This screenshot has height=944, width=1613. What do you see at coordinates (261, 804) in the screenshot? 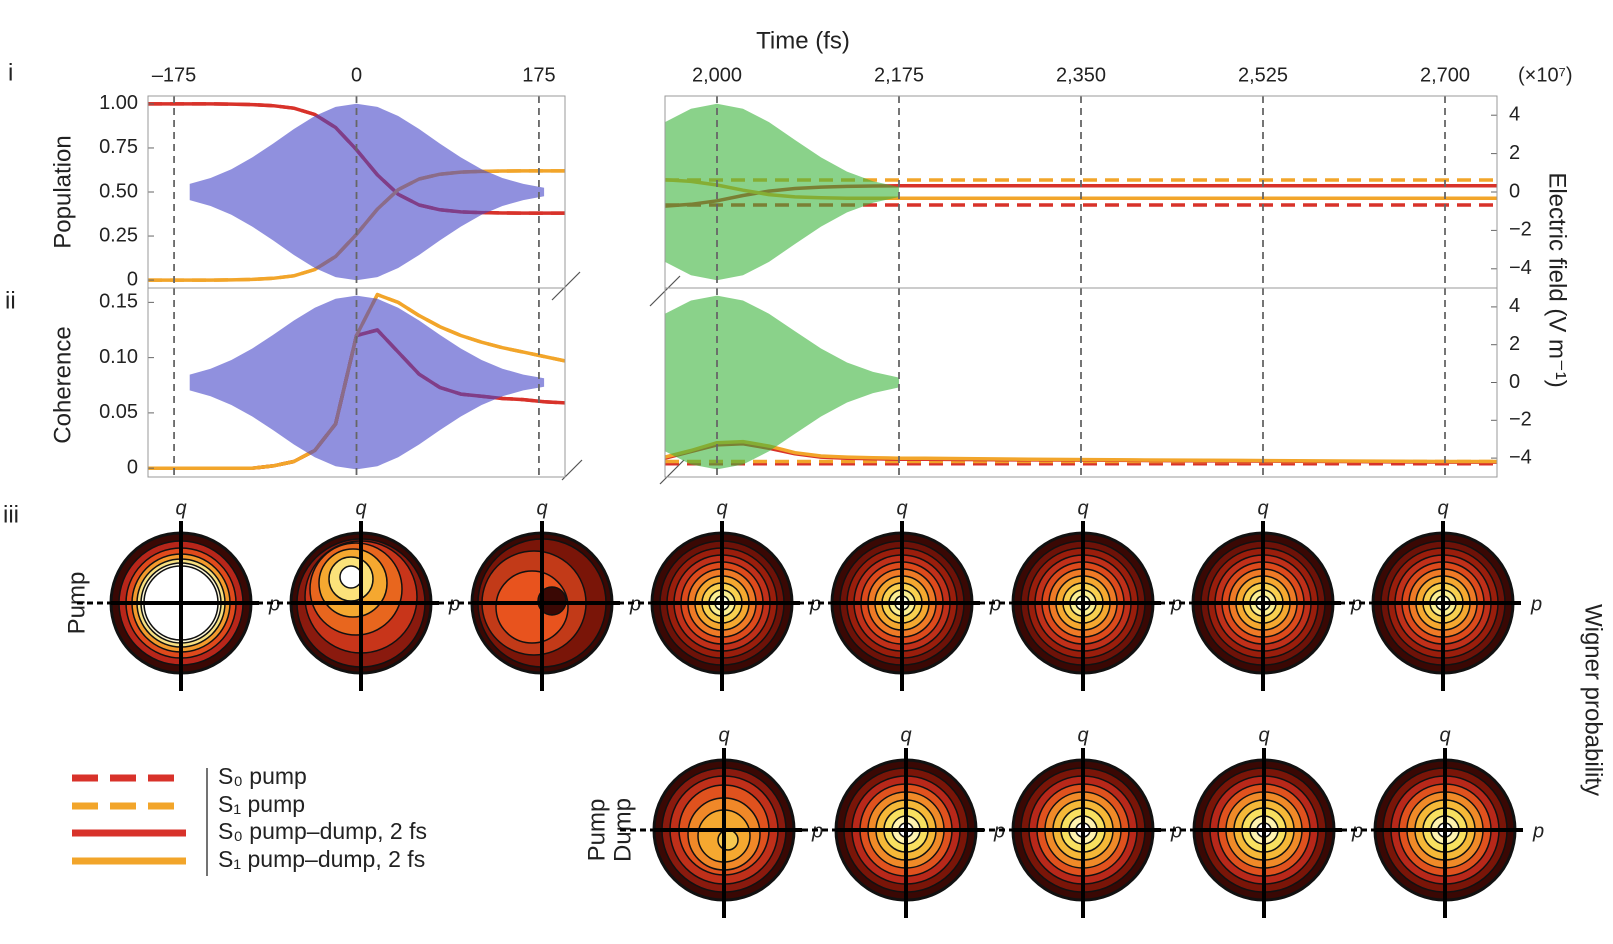
I see `legend-label: S₁ pump` at bounding box center [261, 804].